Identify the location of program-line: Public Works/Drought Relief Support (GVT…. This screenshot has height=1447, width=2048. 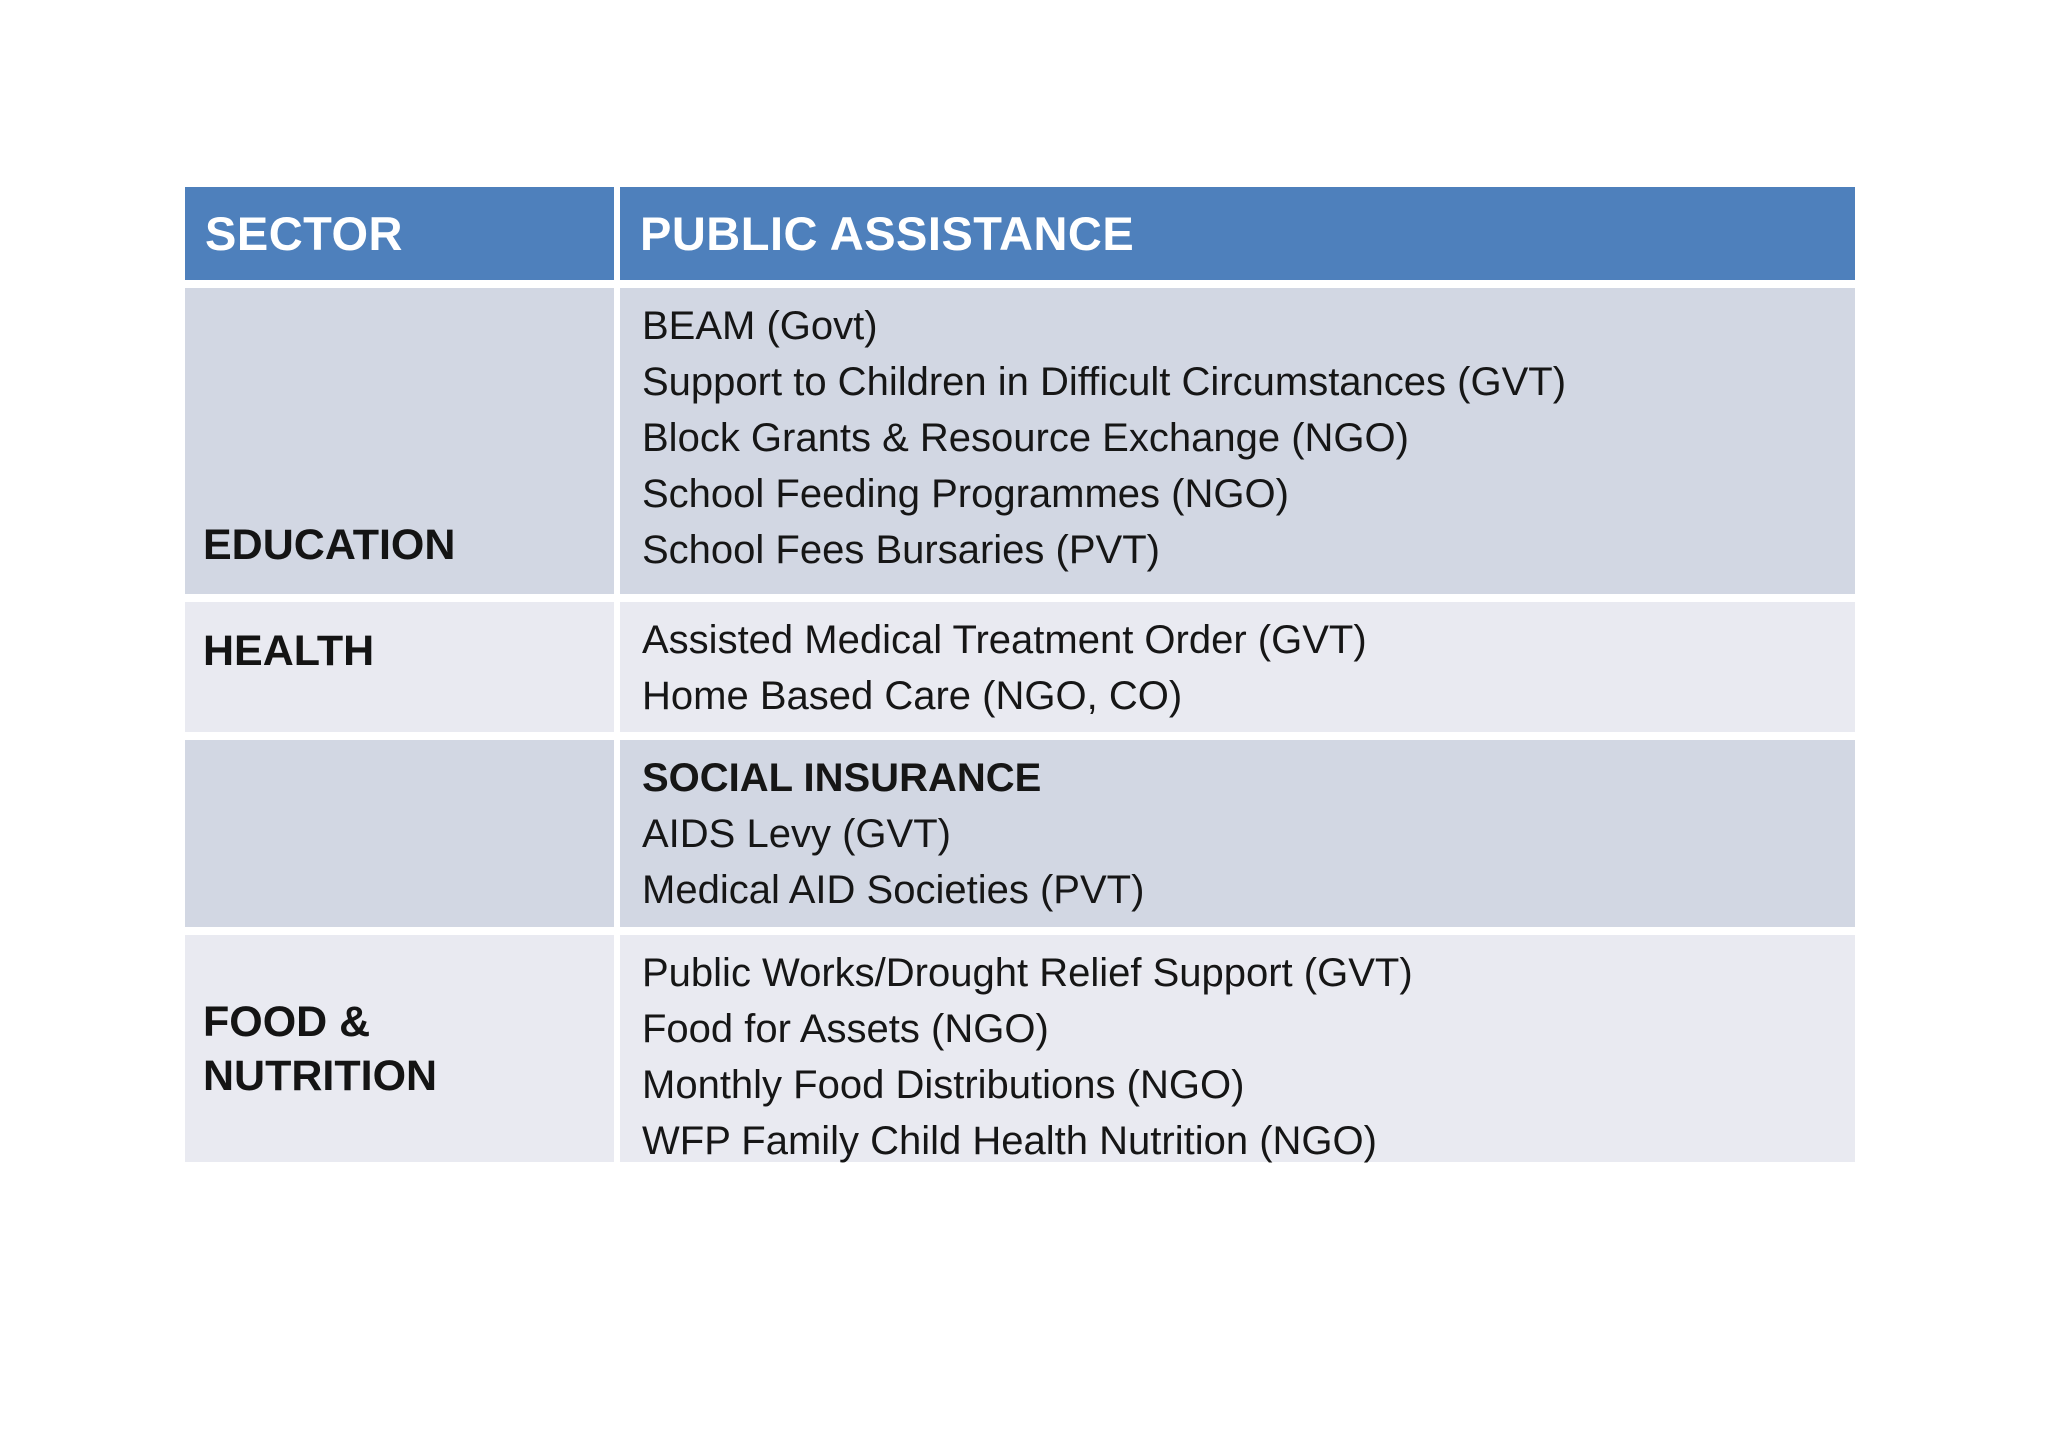
(1027, 973).